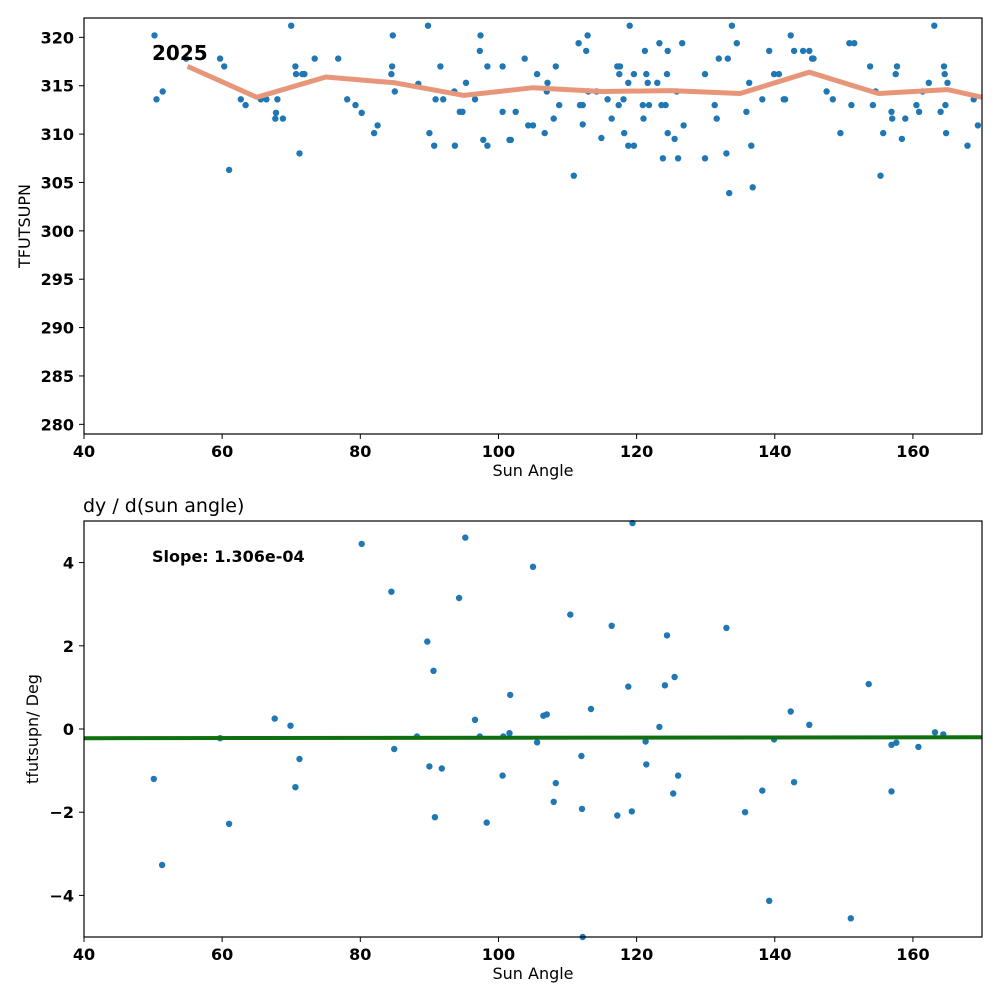 The height and width of the screenshot is (1000, 1000). I want to click on bottom-y-tick-label: 4, so click(68, 563).